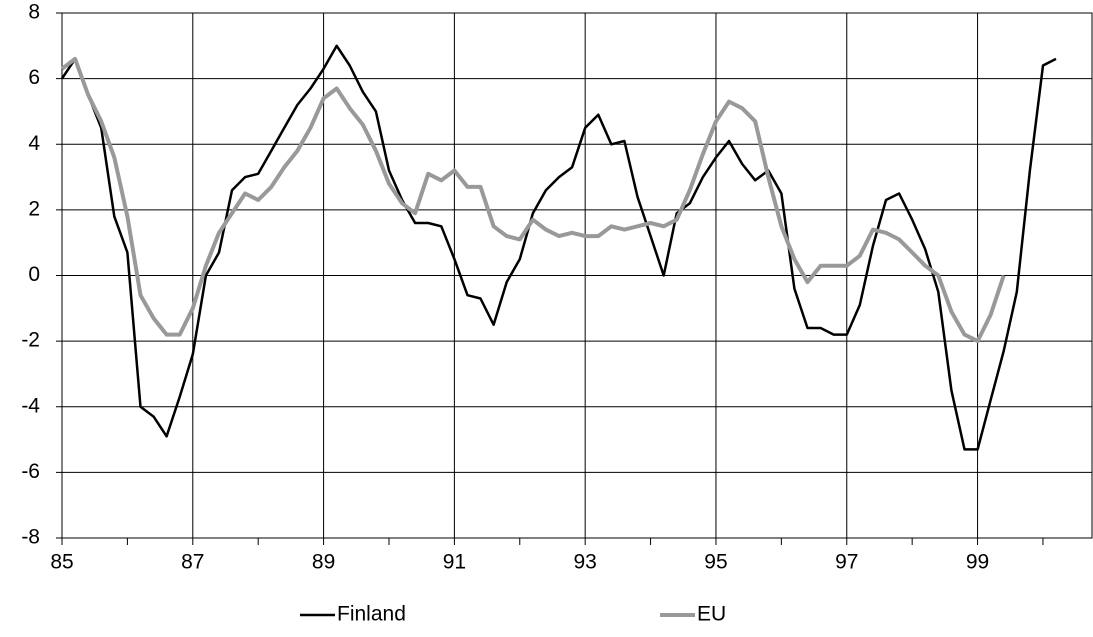 This screenshot has height=637, width=1093. Describe the element at coordinates (30, 405) in the screenshot. I see `y-tick-label: -4` at that location.